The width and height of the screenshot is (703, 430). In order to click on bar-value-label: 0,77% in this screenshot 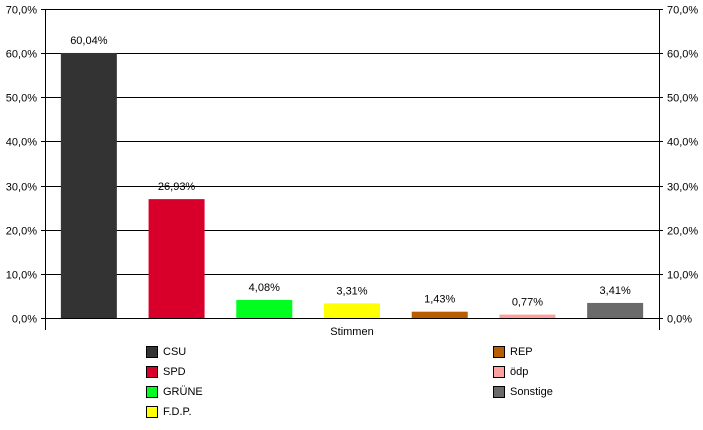, I will do `click(527, 303)`.